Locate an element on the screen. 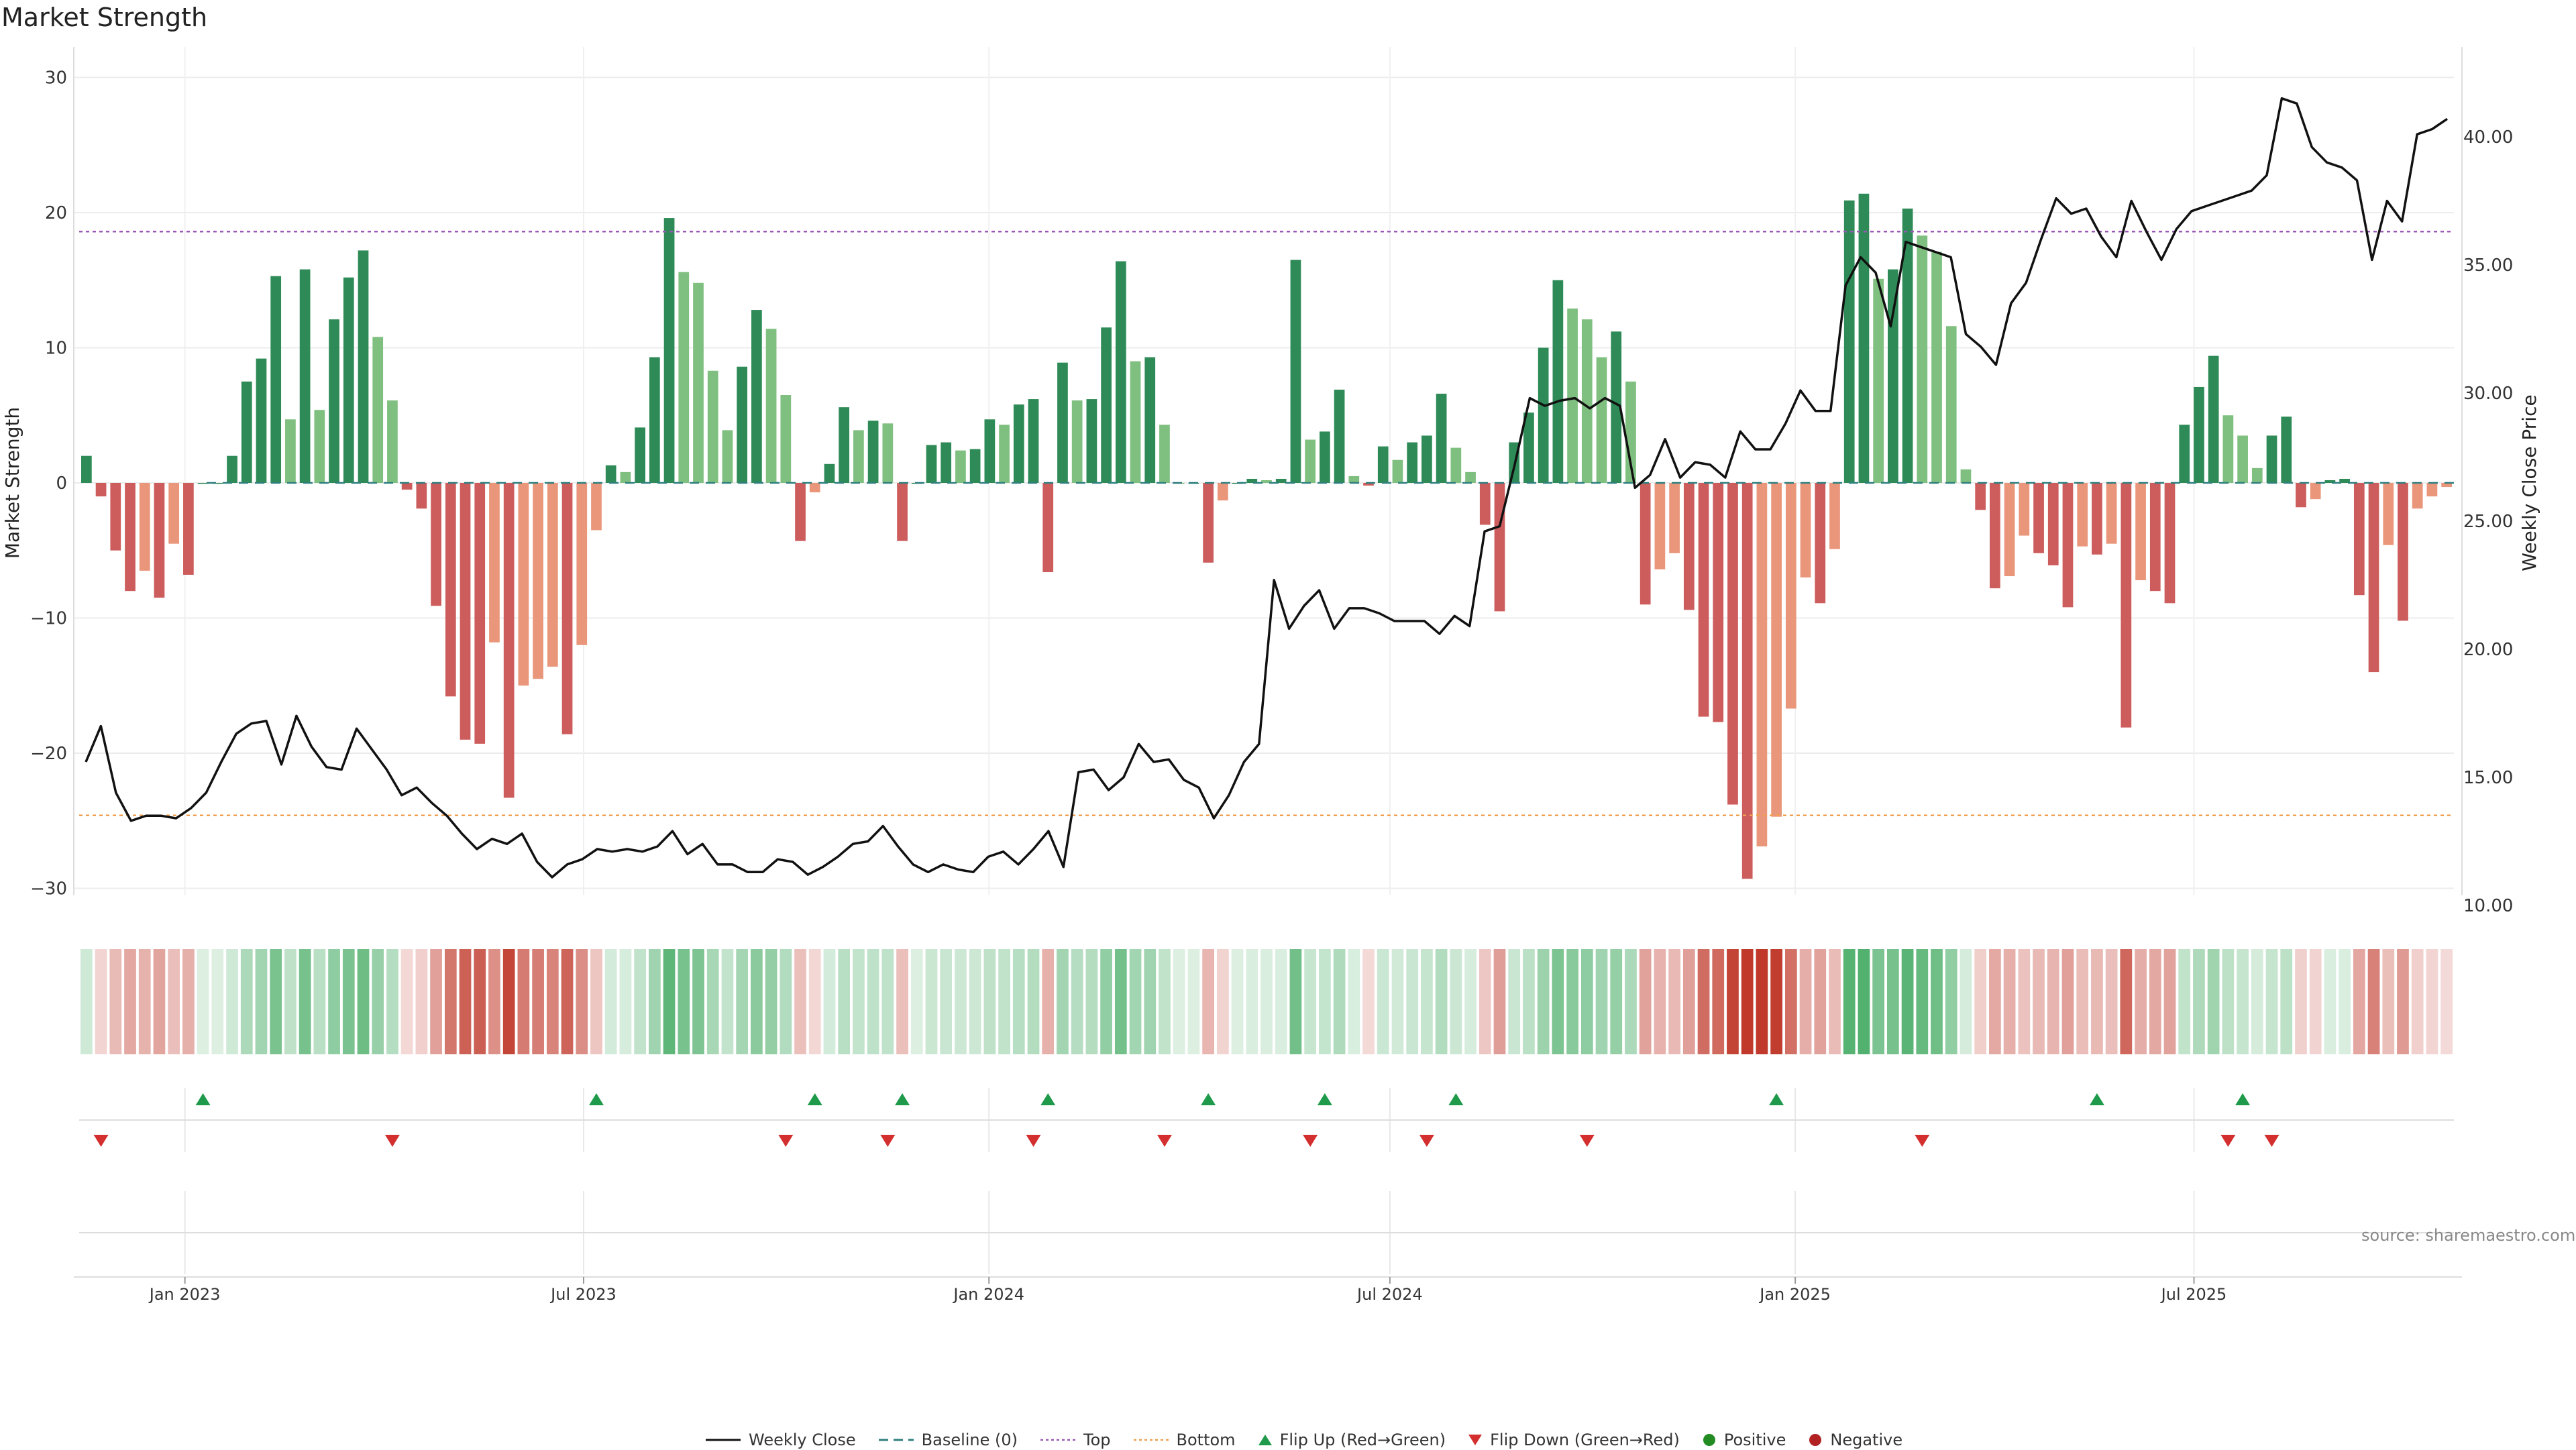 This screenshot has width=2576, height=1450. source-credit: source: sharemaestro.com is located at coordinates (2468, 1235).